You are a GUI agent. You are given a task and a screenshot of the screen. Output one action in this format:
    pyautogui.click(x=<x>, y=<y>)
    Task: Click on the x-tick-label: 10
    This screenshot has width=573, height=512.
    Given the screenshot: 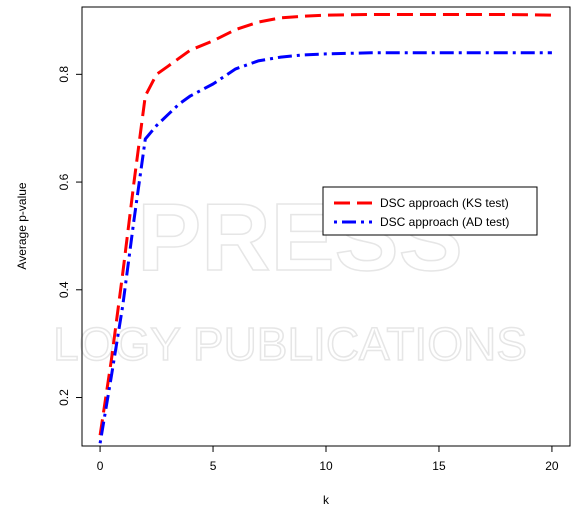 What is the action you would take?
    pyautogui.click(x=326, y=466)
    